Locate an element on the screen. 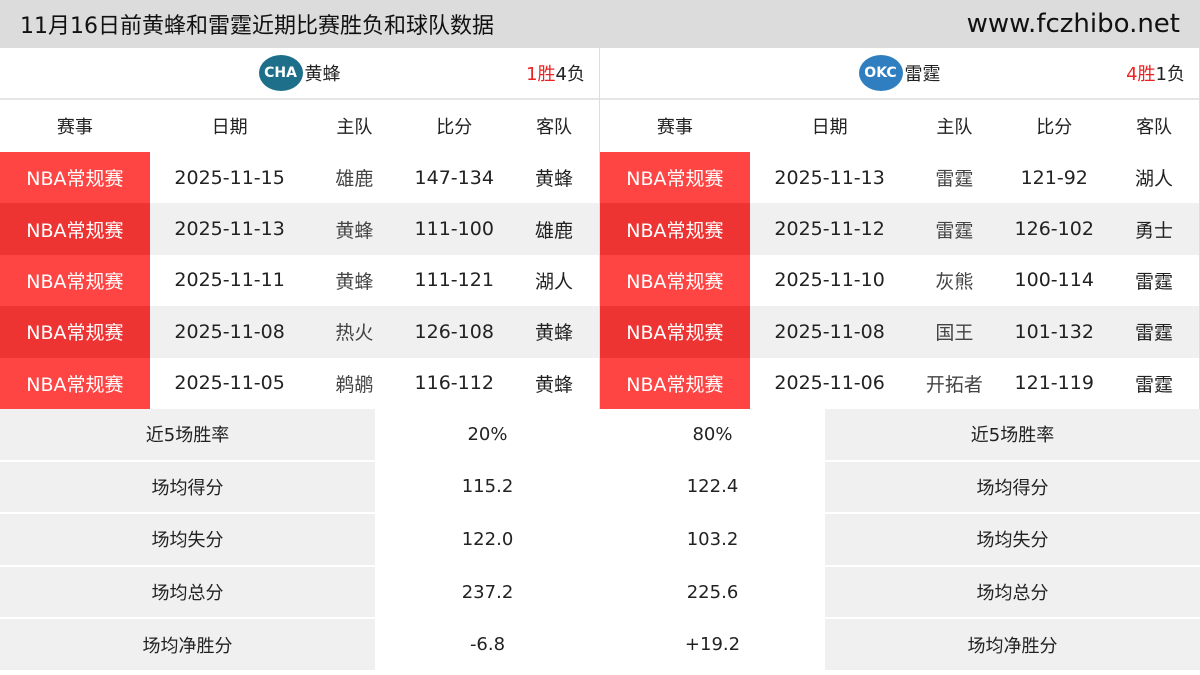 This screenshot has width=1200, height=675. date-cell: 2025-11-05 is located at coordinates (229, 383).